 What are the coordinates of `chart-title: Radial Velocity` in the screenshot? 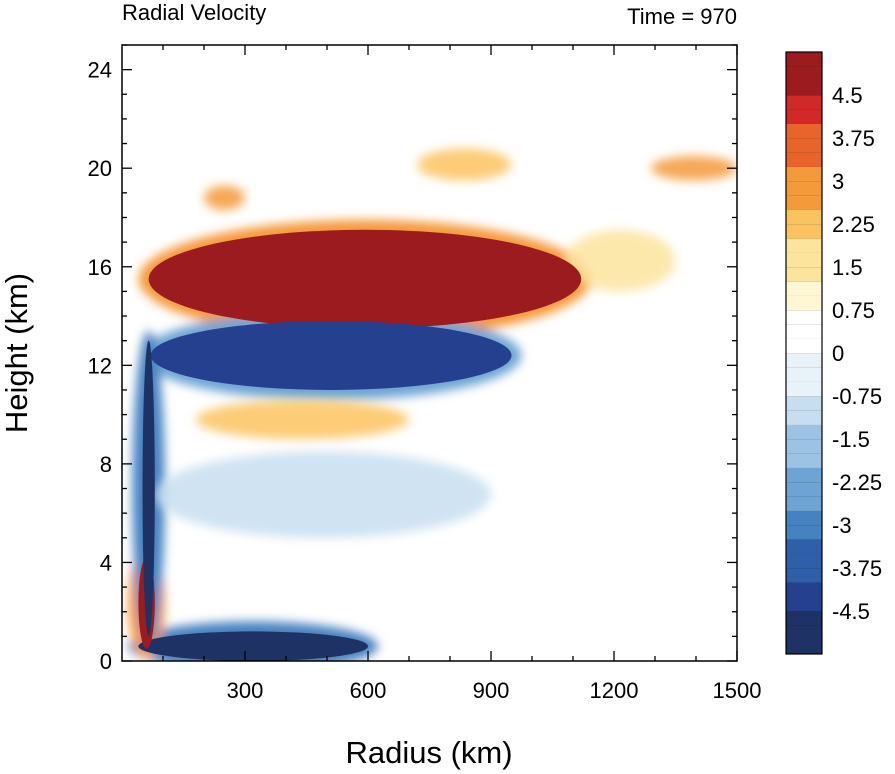 It's located at (194, 12).